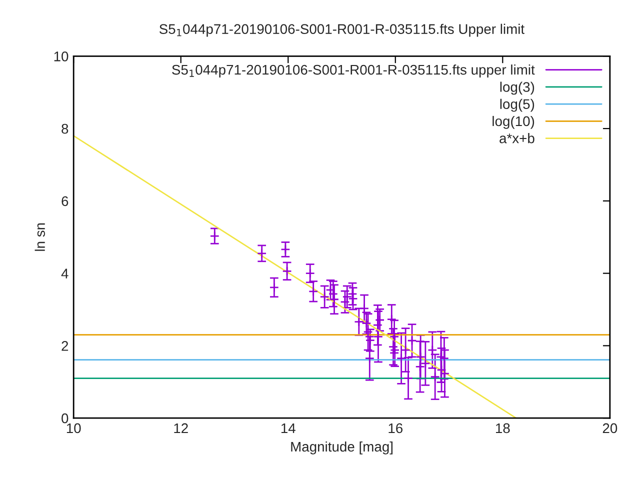  What do you see at coordinates (517, 88) in the screenshot?
I see `legend-label: log(3)` at bounding box center [517, 88].